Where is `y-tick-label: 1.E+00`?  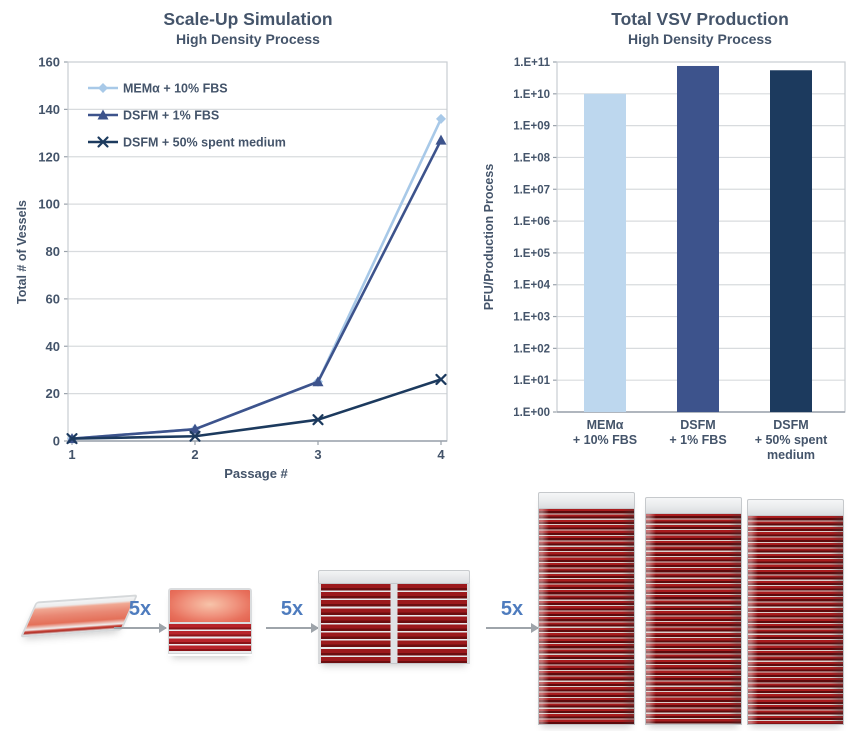
y-tick-label: 1.E+00 is located at coordinates (531, 413).